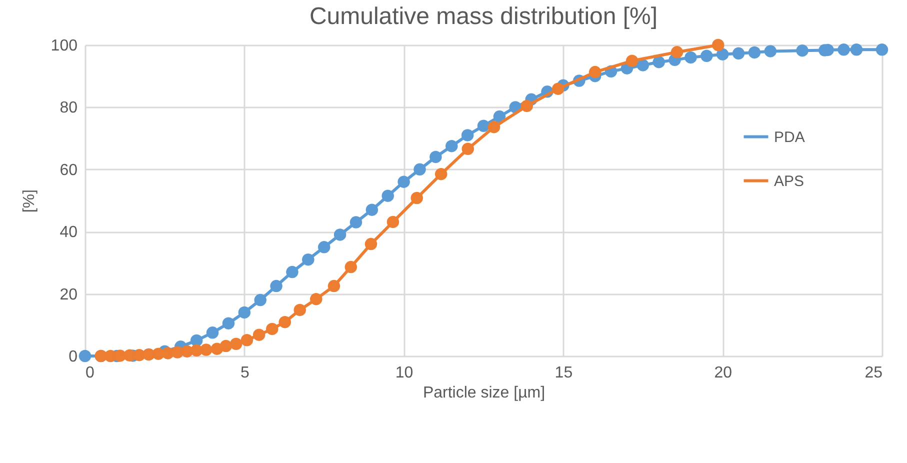 The width and height of the screenshot is (907, 463). Describe the element at coordinates (29, 201) in the screenshot. I see `y-axis-title: [%]` at that location.